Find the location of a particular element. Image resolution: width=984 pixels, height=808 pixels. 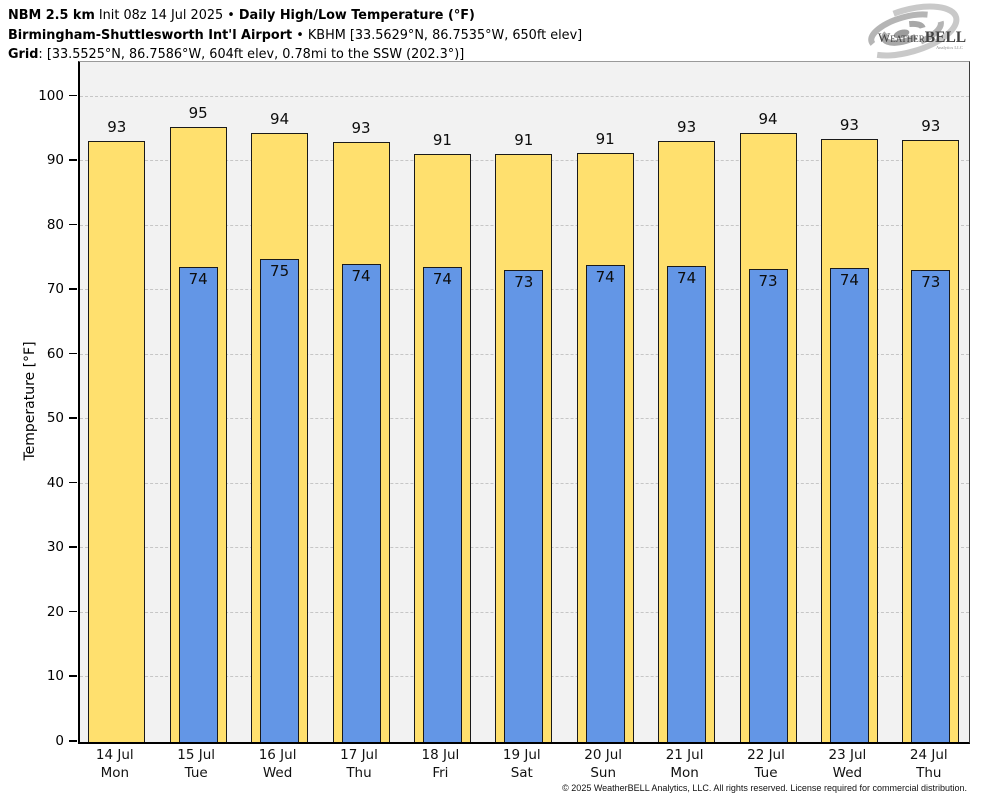

x-date-label: 24 Jul is located at coordinates (928, 755).